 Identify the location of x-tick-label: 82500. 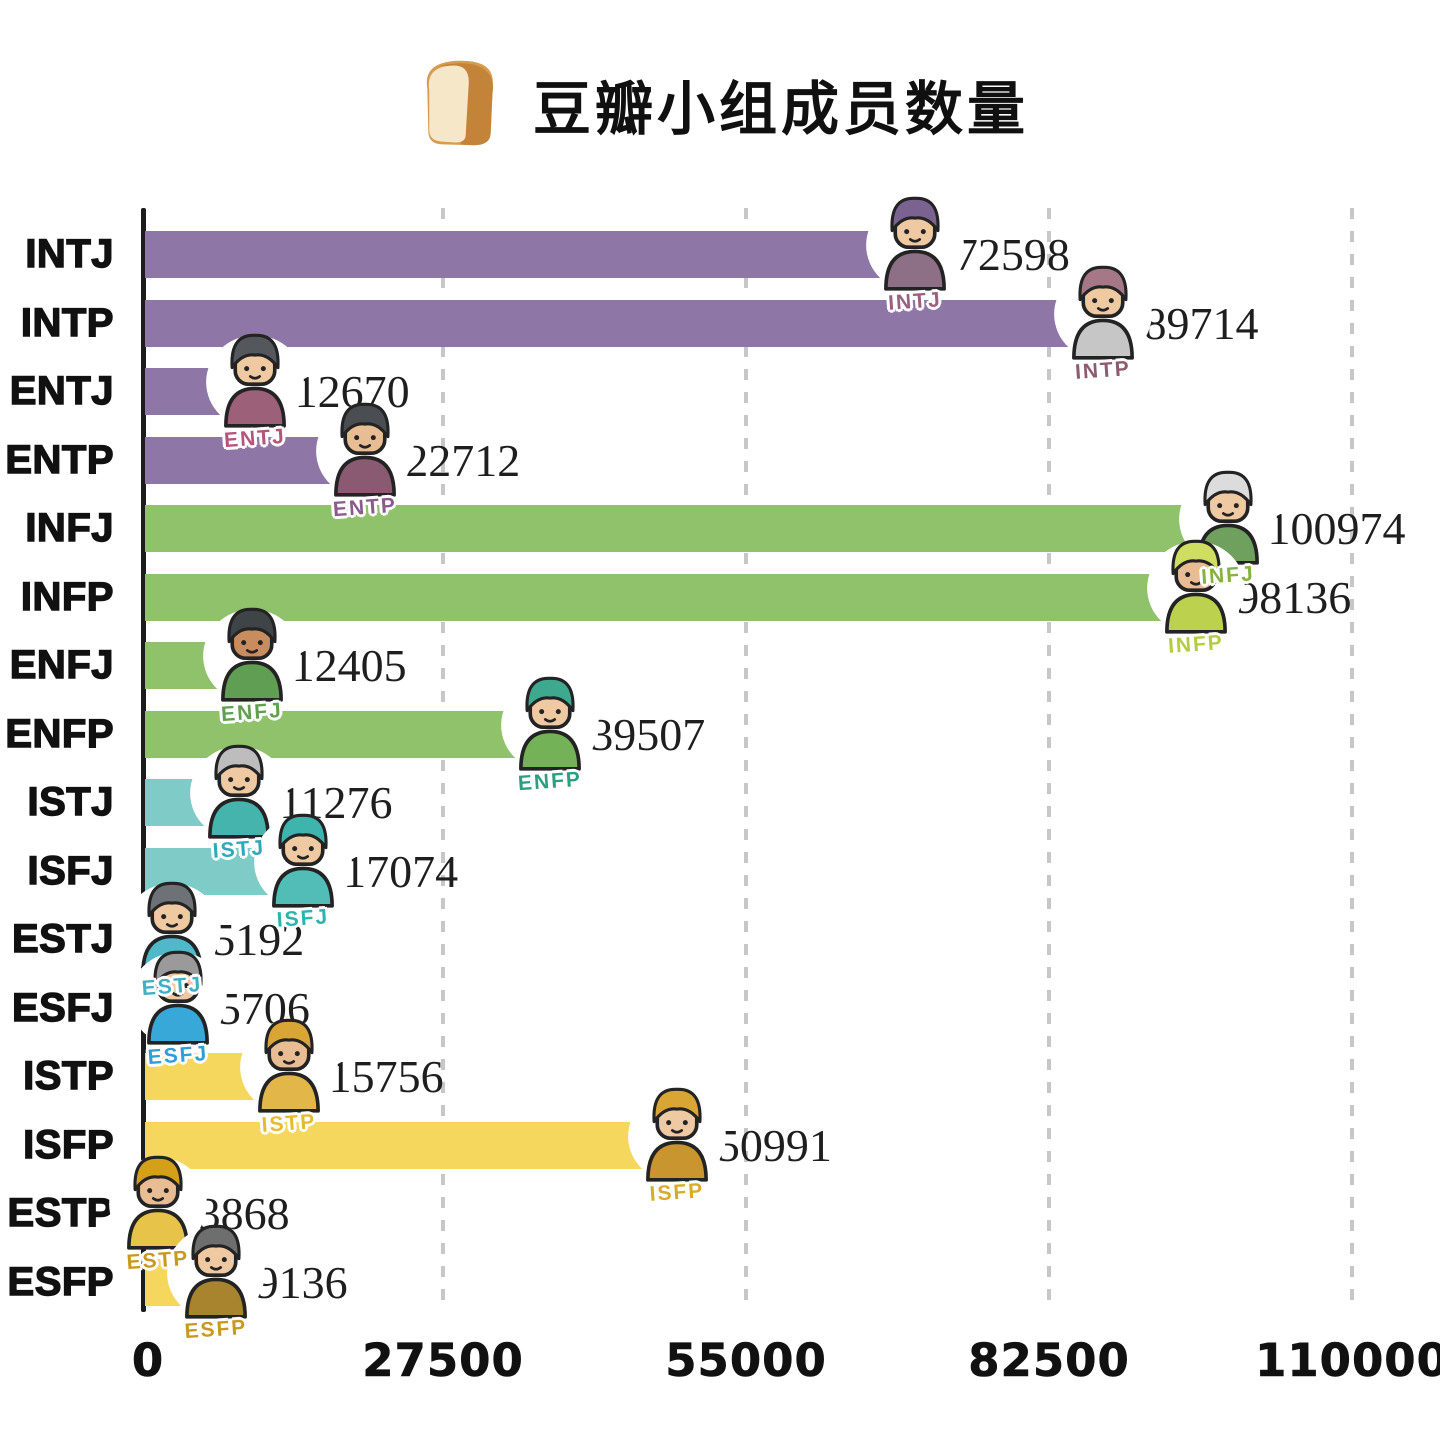
(1049, 1361).